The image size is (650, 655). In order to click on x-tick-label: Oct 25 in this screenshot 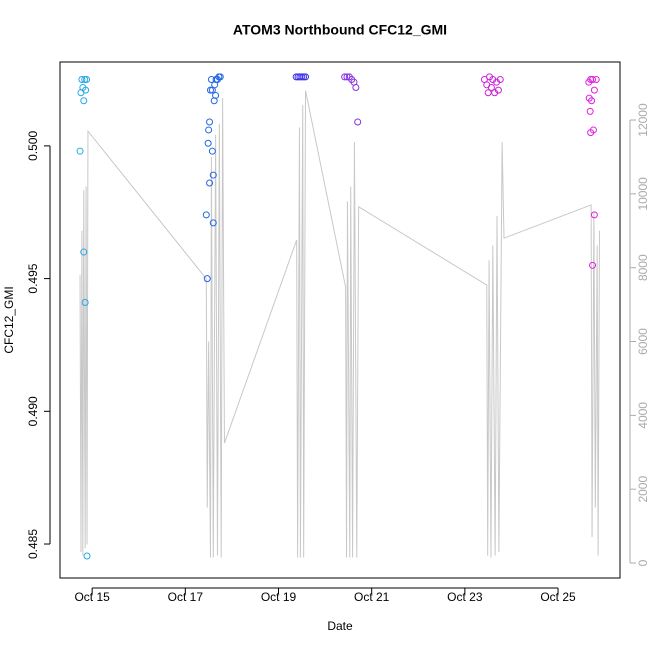, I will do `click(558, 597)`.